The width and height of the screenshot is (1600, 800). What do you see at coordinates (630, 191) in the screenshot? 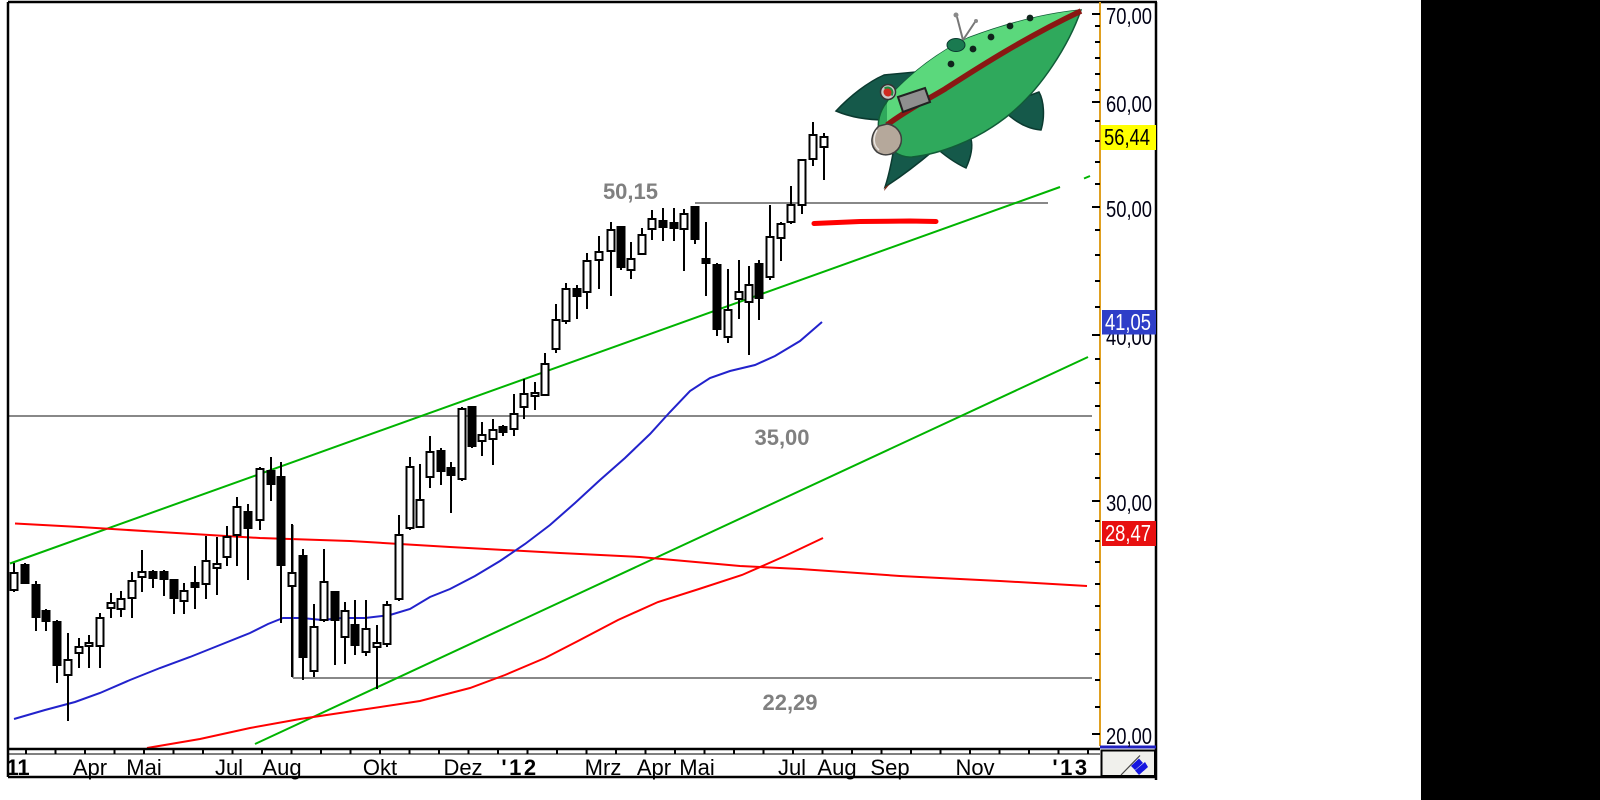
I see `svg-text: 50,15` at bounding box center [630, 191].